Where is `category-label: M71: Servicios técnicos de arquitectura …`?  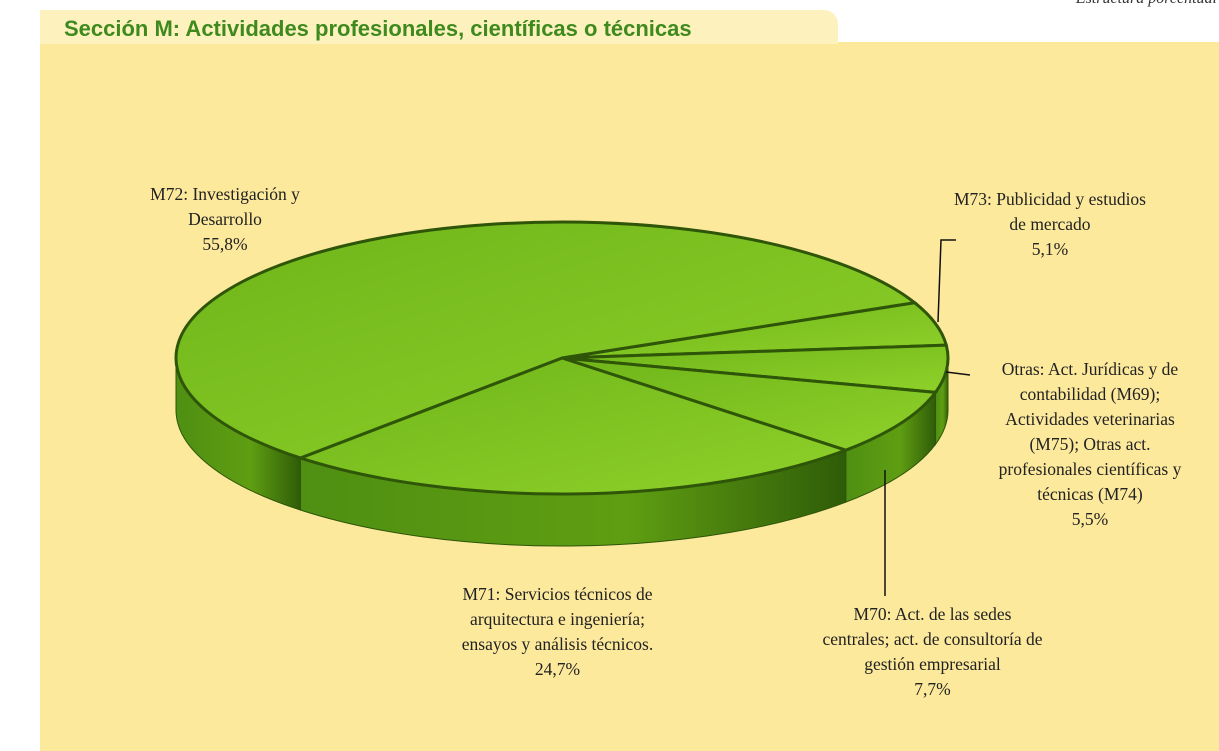 category-label: M71: Servicios técnicos de arquitectura … is located at coordinates (557, 619).